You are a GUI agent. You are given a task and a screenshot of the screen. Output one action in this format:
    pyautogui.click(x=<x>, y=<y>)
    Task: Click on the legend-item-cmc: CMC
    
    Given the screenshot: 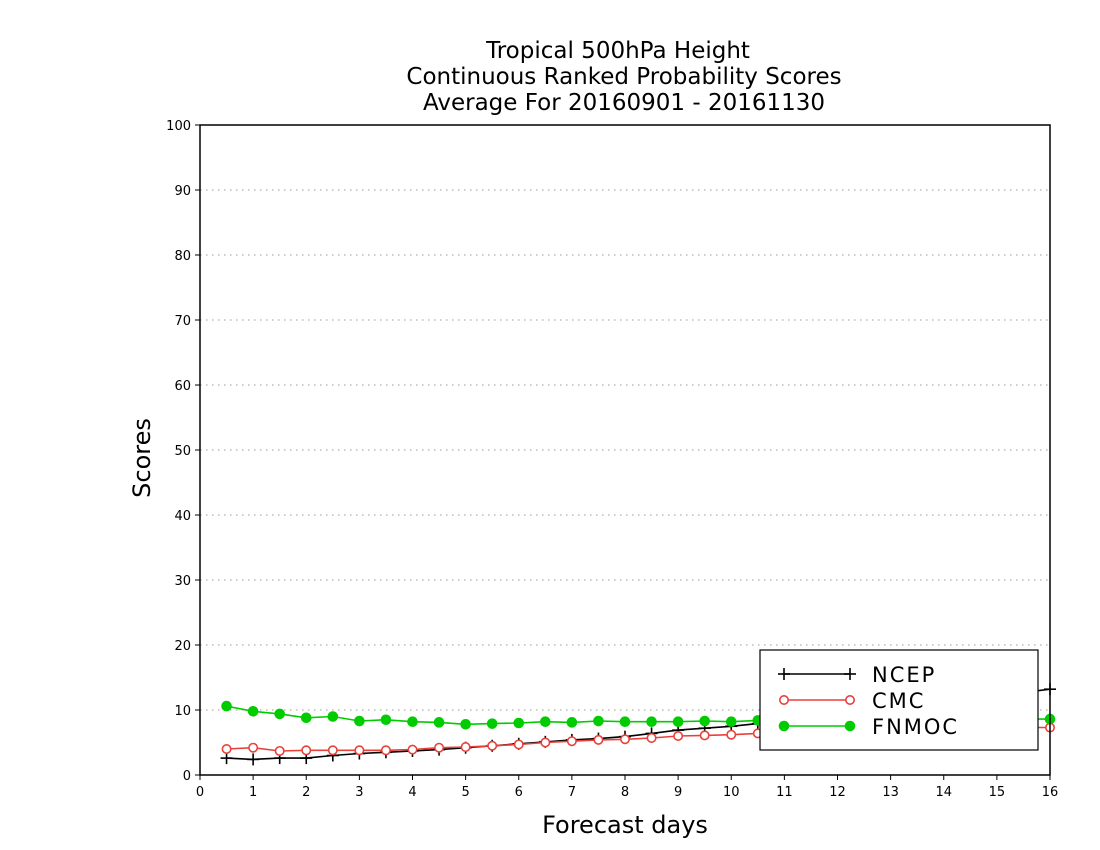 What is the action you would take?
    pyautogui.click(x=851, y=701)
    